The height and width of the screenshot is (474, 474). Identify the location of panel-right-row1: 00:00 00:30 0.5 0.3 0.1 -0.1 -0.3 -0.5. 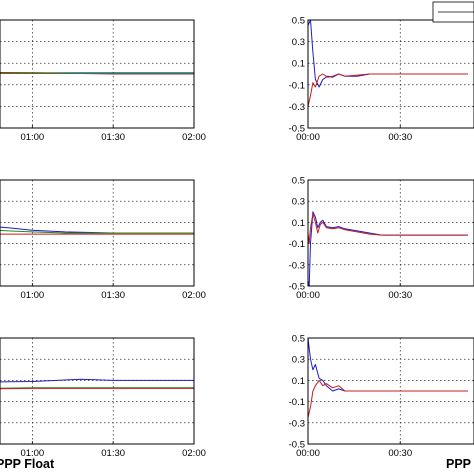
(381, 79).